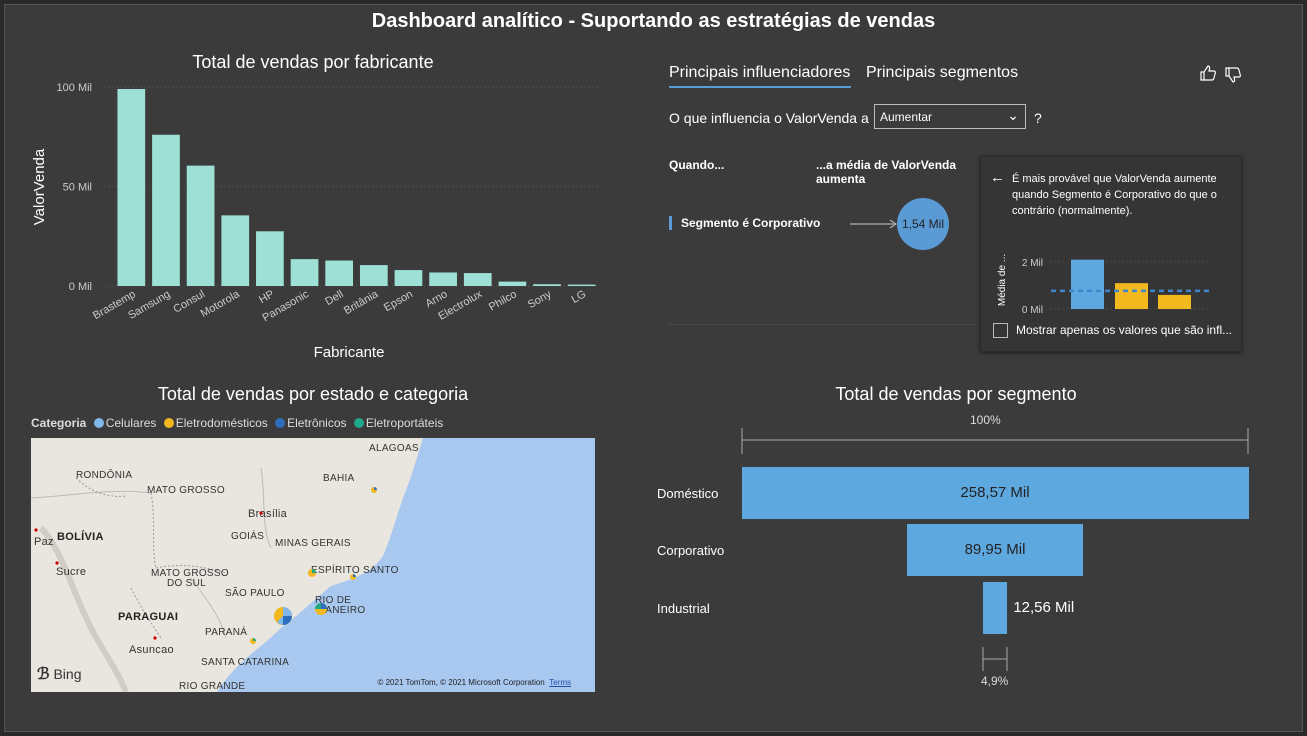 The width and height of the screenshot is (1307, 736). What do you see at coordinates (1032, 263) in the screenshot?
I see `y-tick-label: 2 Mil` at bounding box center [1032, 263].